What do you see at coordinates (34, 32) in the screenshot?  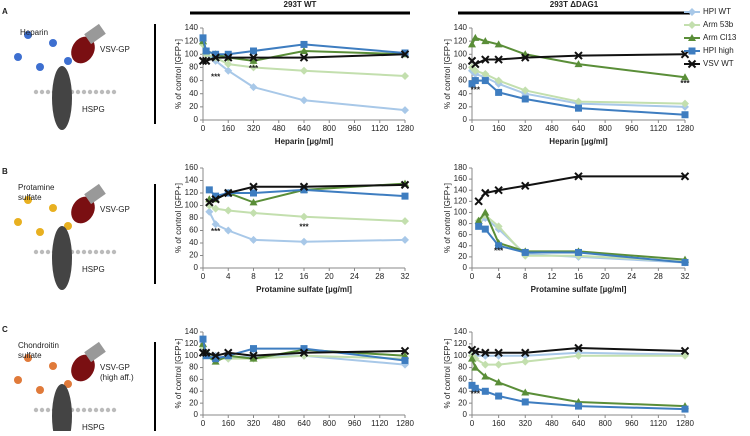 I see `ligand-label: Heparin` at bounding box center [34, 32].